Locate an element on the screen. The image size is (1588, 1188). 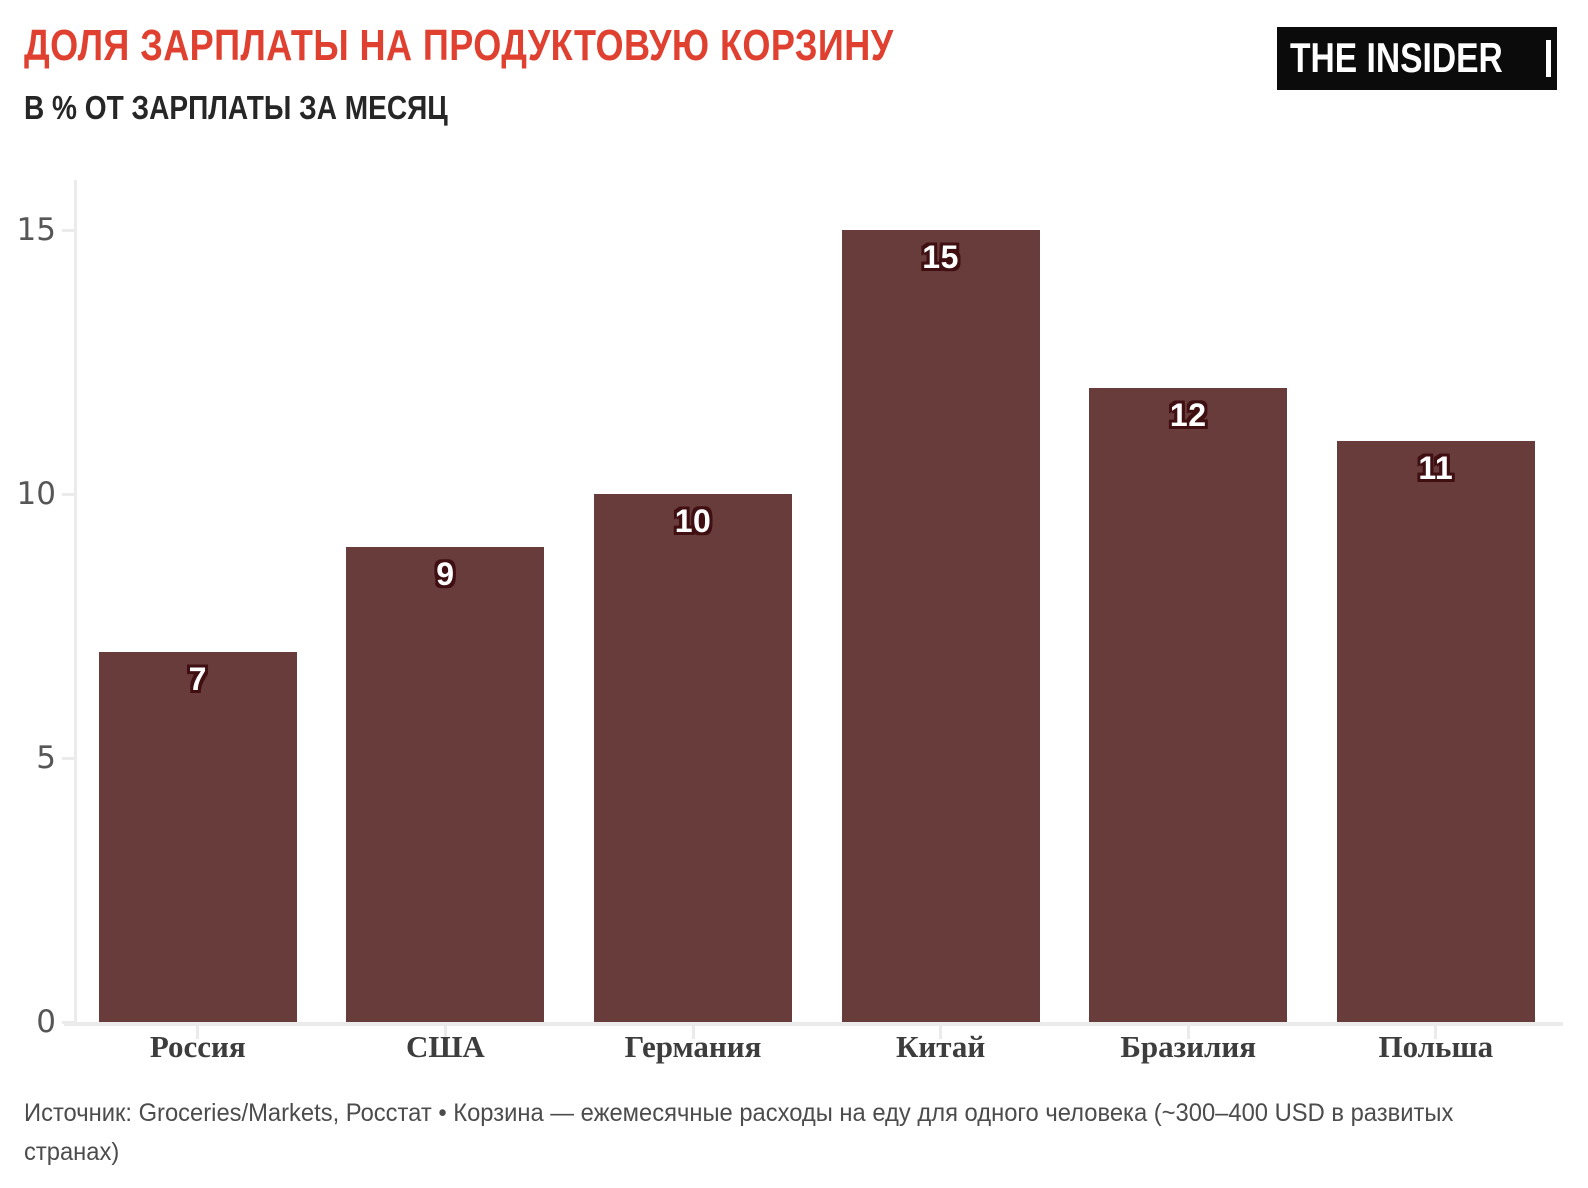
y-tick-label: 0 is located at coordinates (46, 1022).